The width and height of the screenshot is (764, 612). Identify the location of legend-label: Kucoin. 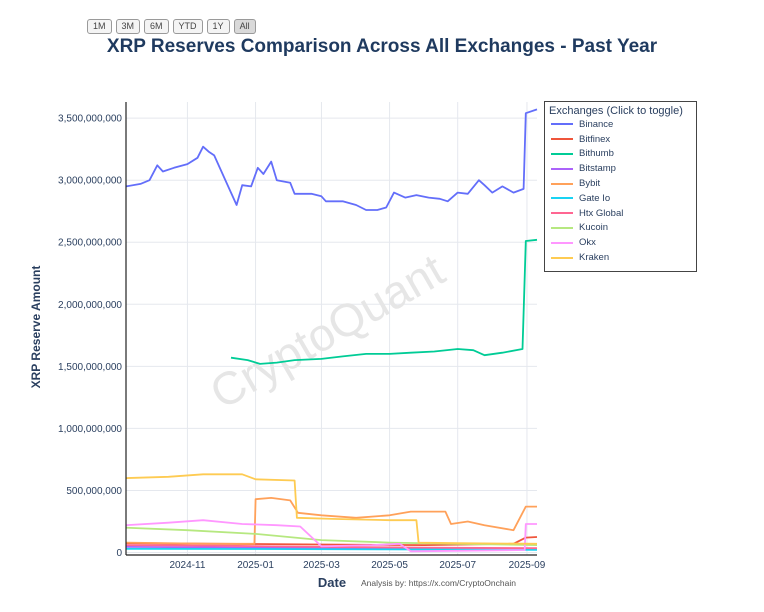
(594, 228).